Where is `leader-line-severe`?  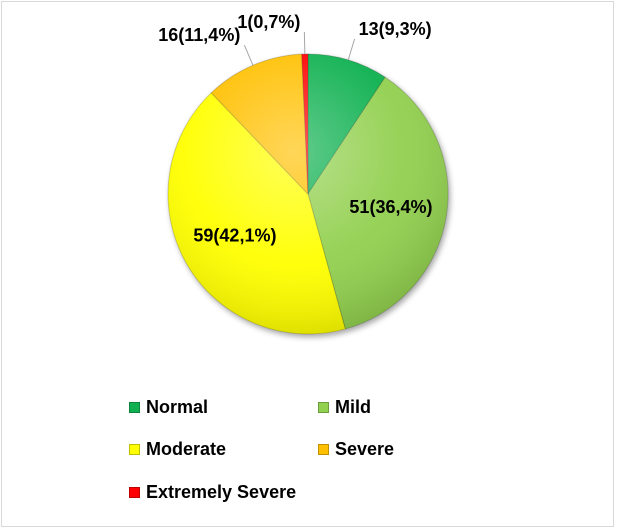
leader-line-severe is located at coordinates (248, 55).